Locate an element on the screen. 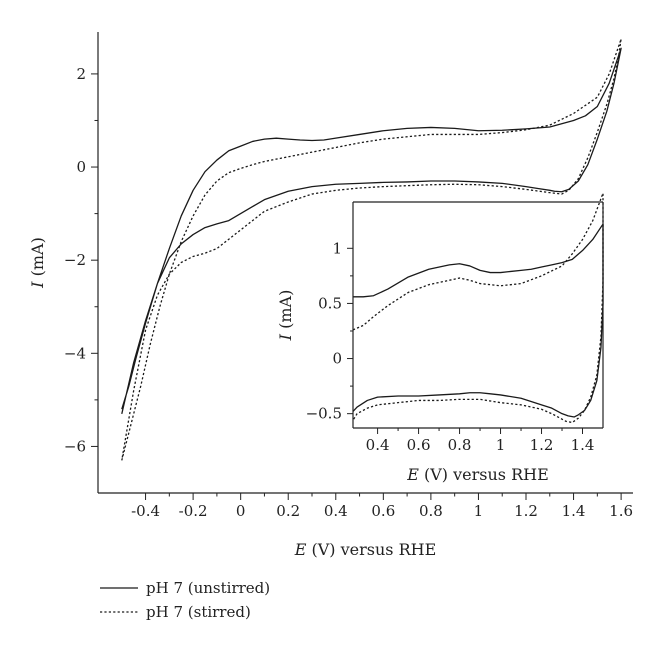  inset-x-tick-label: 0.4 is located at coordinates (378, 445).